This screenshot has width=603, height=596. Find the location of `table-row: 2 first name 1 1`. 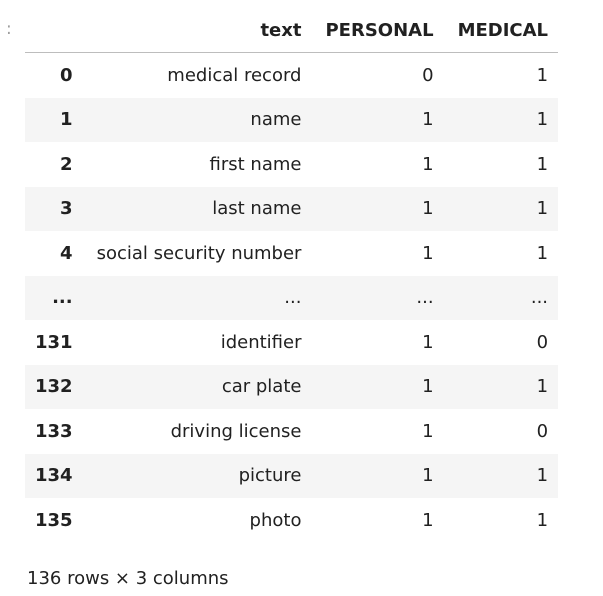

table-row: 2 first name 1 1 is located at coordinates (291, 164).